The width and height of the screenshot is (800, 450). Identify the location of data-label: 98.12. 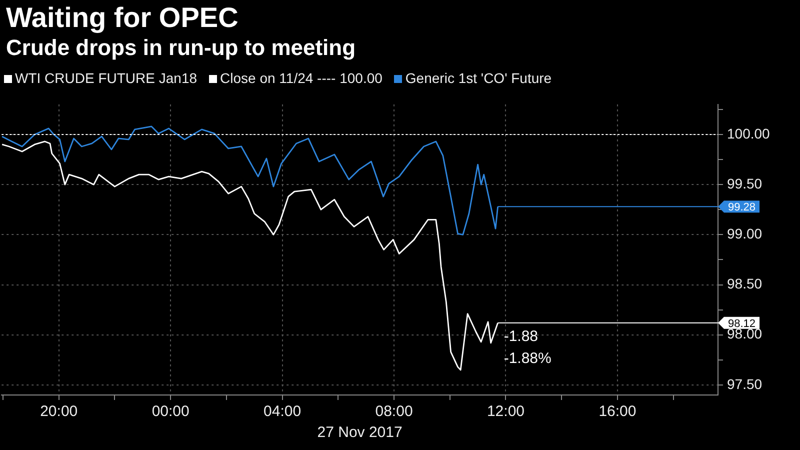
(742, 324).